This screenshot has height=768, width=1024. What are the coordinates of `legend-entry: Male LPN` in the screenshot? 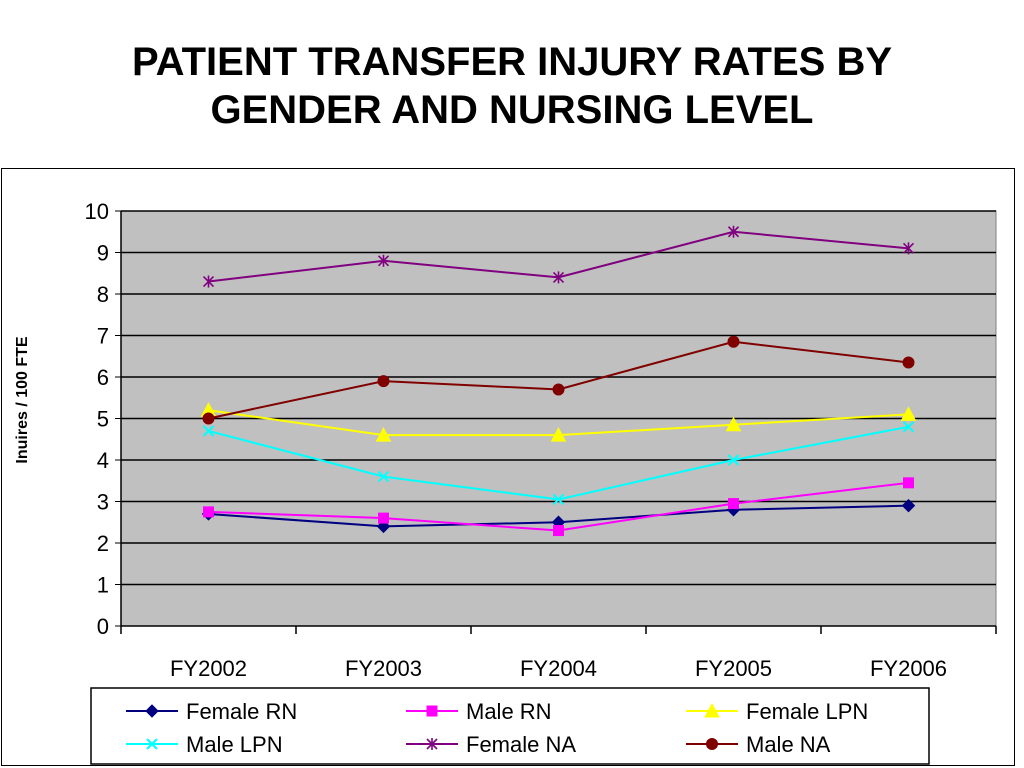 It's located at (204, 744).